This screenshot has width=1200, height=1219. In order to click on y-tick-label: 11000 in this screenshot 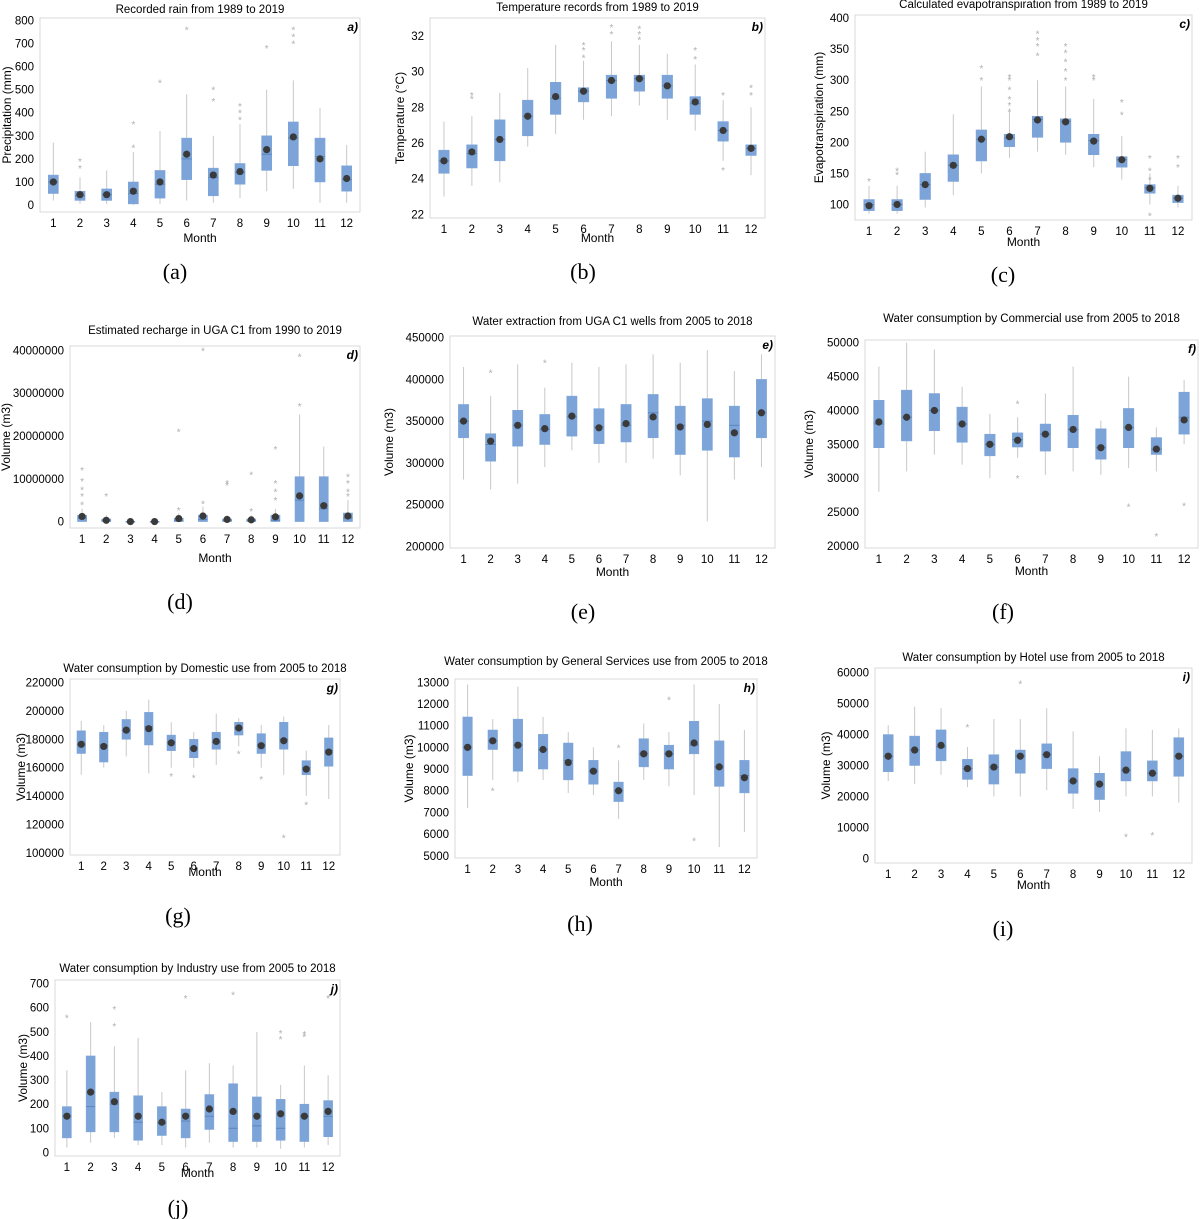, I will do `click(433, 727)`.